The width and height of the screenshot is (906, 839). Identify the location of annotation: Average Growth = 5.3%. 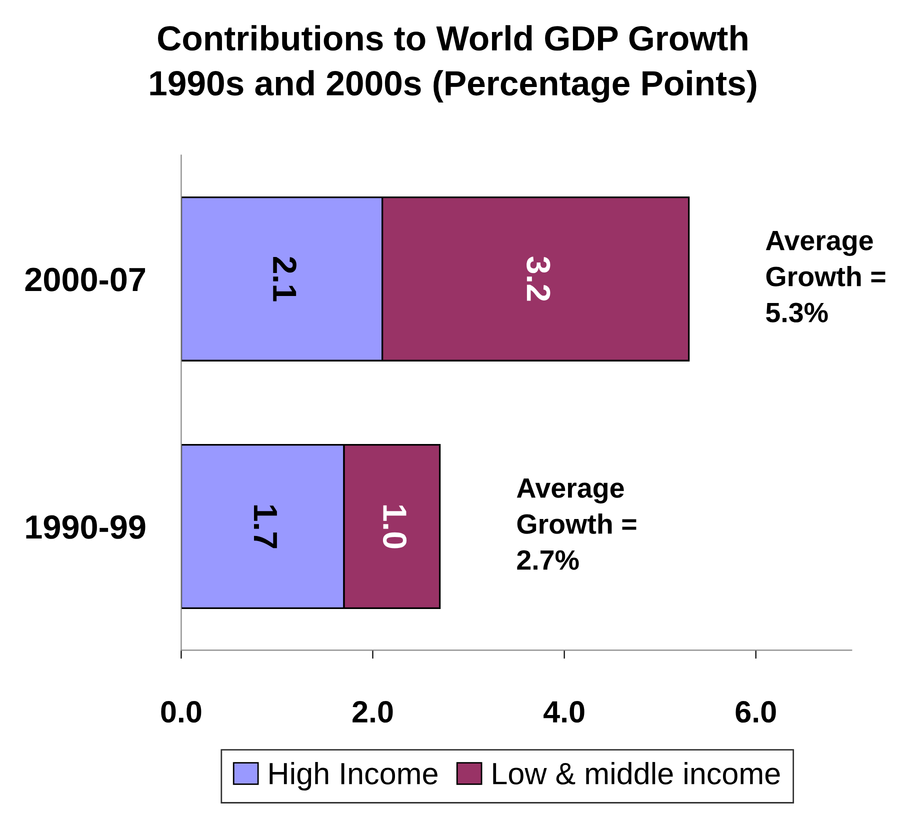
(826, 276).